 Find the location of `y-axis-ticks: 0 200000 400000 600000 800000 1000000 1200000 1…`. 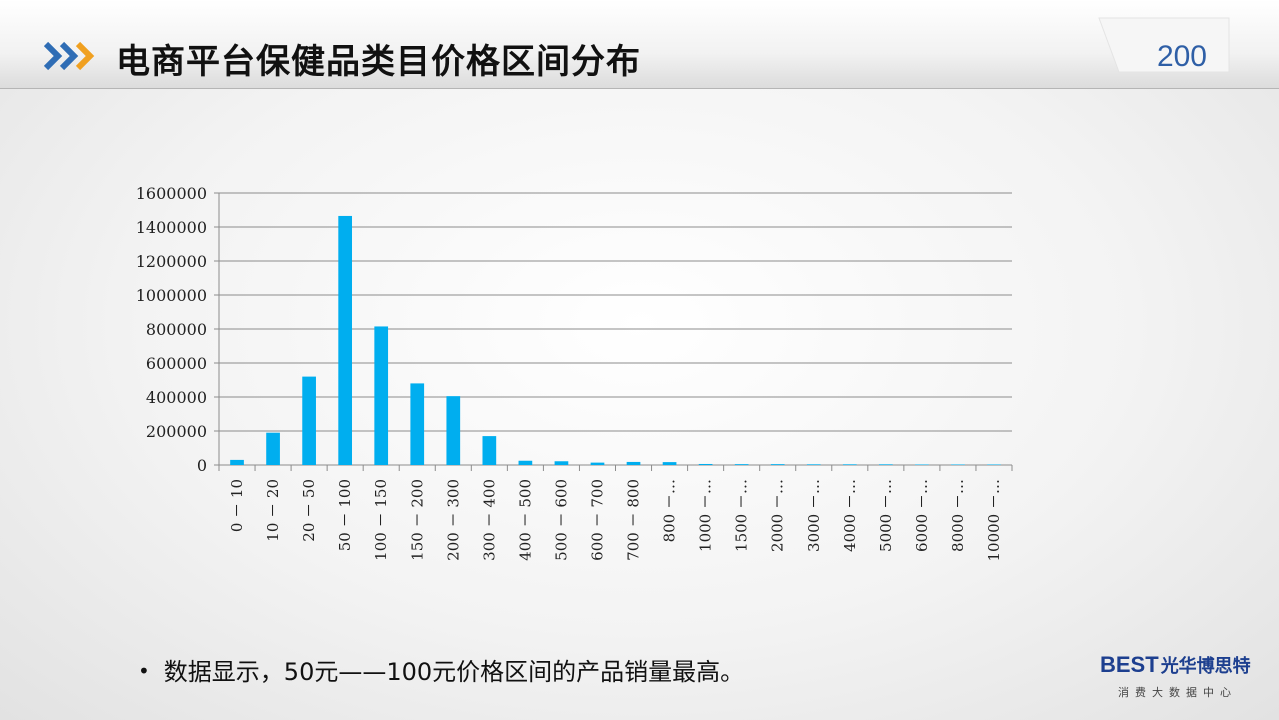

y-axis-ticks: 0 200000 400000 600000 800000 1000000 1200000 1… is located at coordinates (171, 329).